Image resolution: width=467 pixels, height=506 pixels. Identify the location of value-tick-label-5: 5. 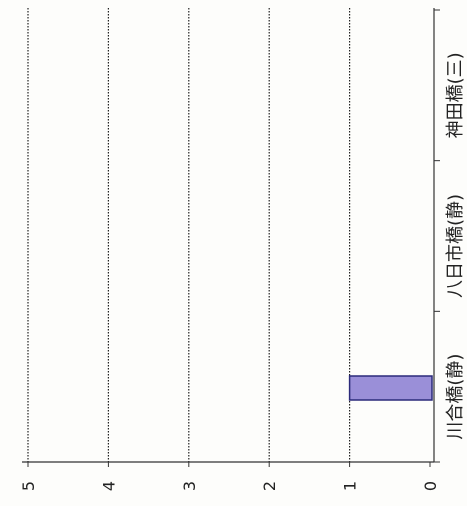
(28, 486).